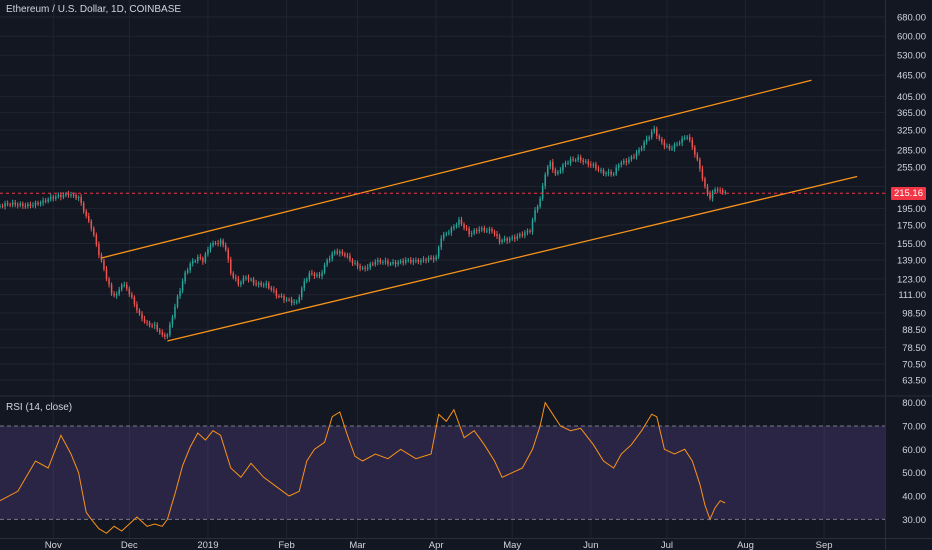 Image resolution: width=932 pixels, height=550 pixels. Describe the element at coordinates (94, 9) in the screenshot. I see `chart-title: Ethereum / U.S. Dollar, 1D, COINBASE` at that location.